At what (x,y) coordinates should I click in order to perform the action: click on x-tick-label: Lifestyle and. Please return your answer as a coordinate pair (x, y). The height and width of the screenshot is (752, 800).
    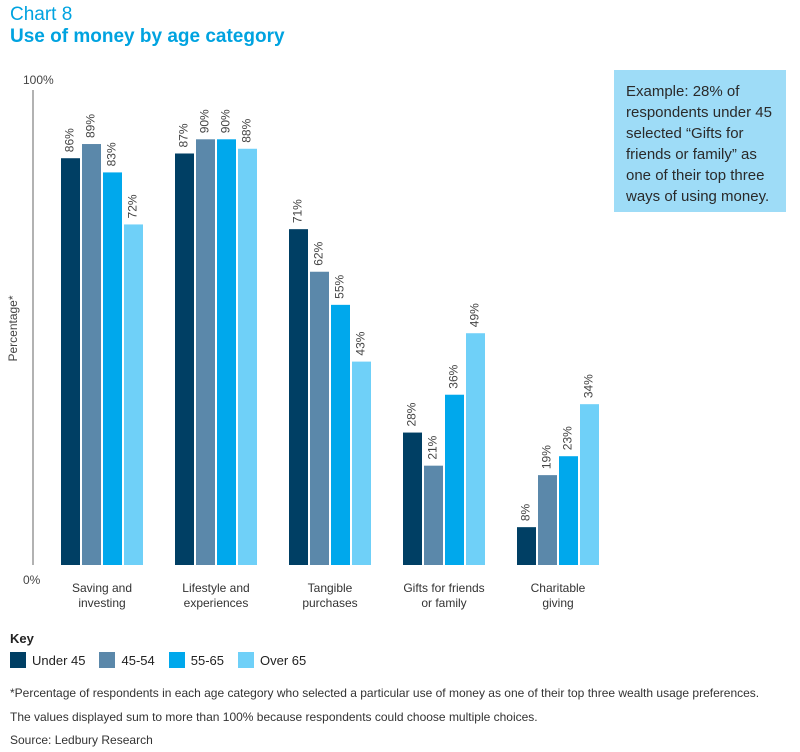
    Looking at the image, I should click on (215, 588).